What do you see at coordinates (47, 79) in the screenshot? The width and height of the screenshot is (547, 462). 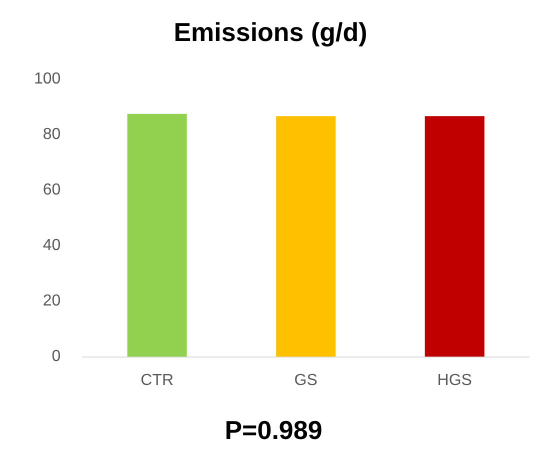 I see `y-tick-label: 100` at bounding box center [47, 79].